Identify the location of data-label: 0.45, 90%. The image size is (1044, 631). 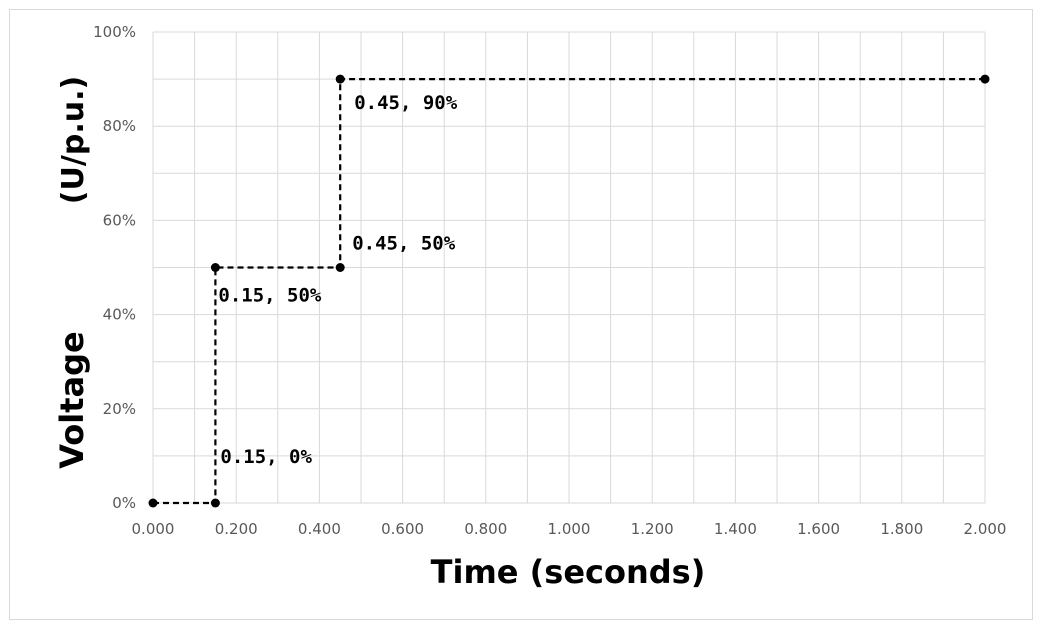
(406, 103).